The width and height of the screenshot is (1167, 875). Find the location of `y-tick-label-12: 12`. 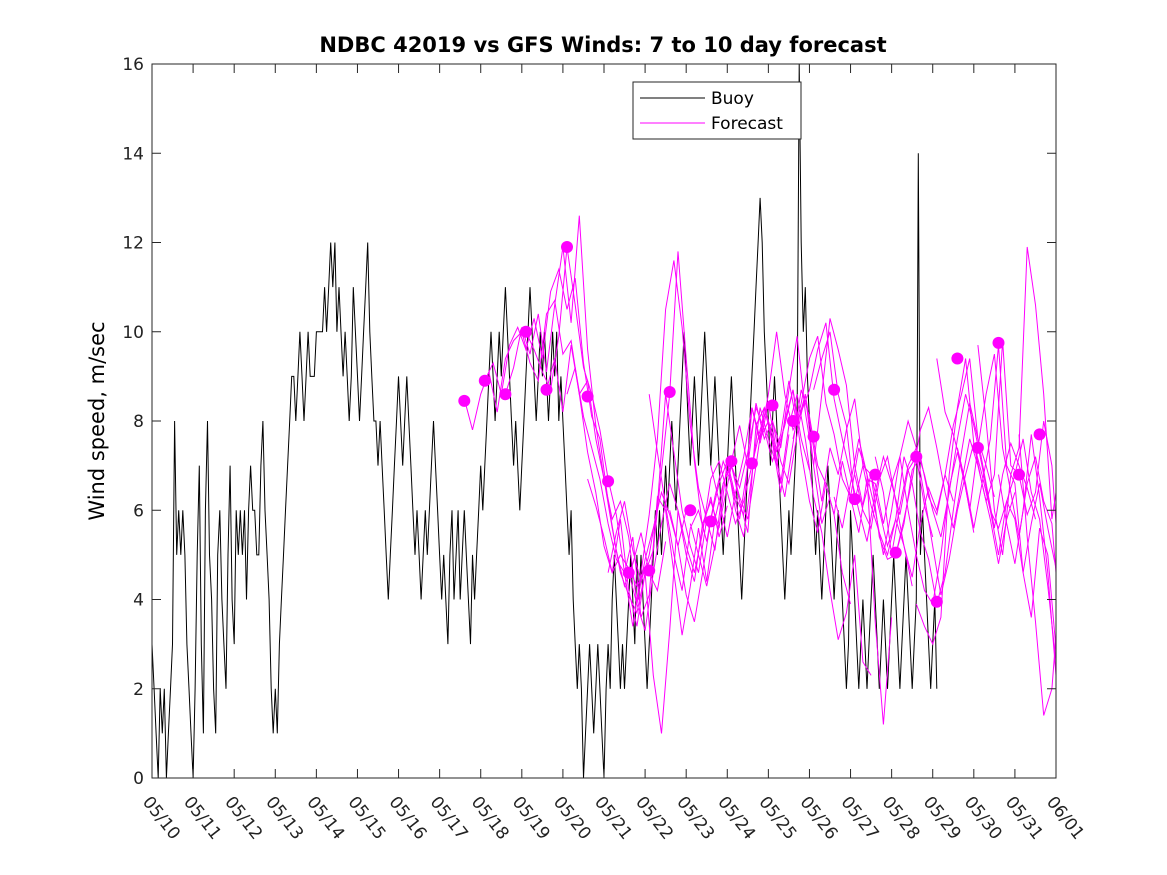

y-tick-label-12: 12 is located at coordinates (133, 244).